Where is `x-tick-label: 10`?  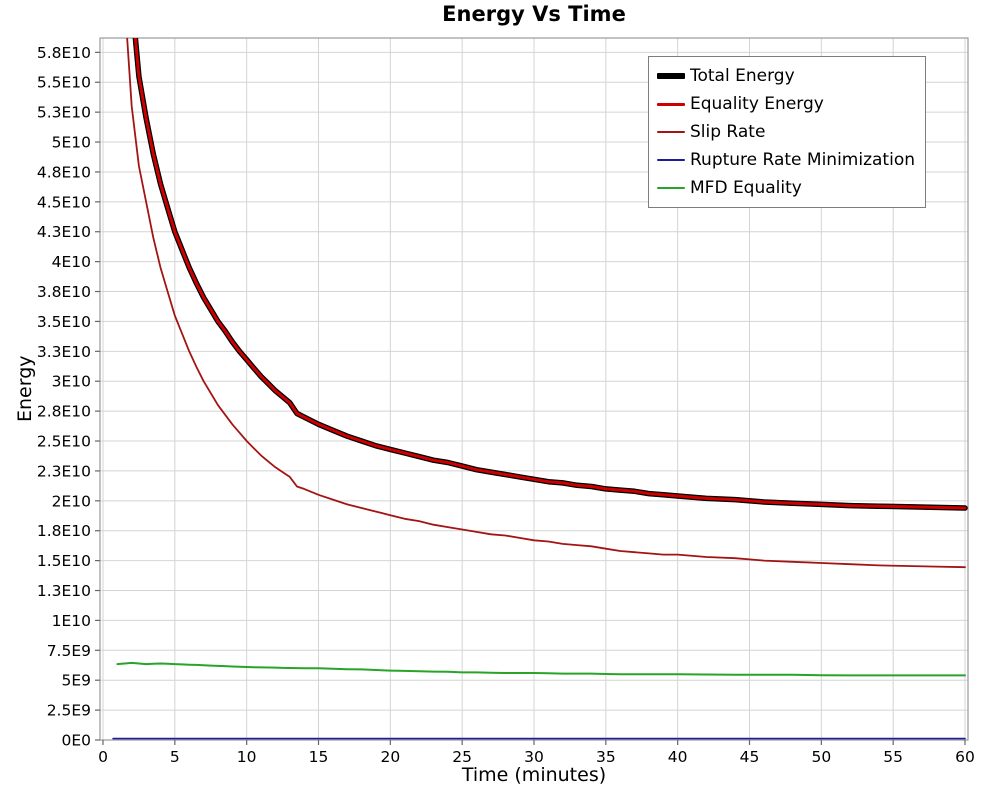 x-tick-label: 10 is located at coordinates (247, 757).